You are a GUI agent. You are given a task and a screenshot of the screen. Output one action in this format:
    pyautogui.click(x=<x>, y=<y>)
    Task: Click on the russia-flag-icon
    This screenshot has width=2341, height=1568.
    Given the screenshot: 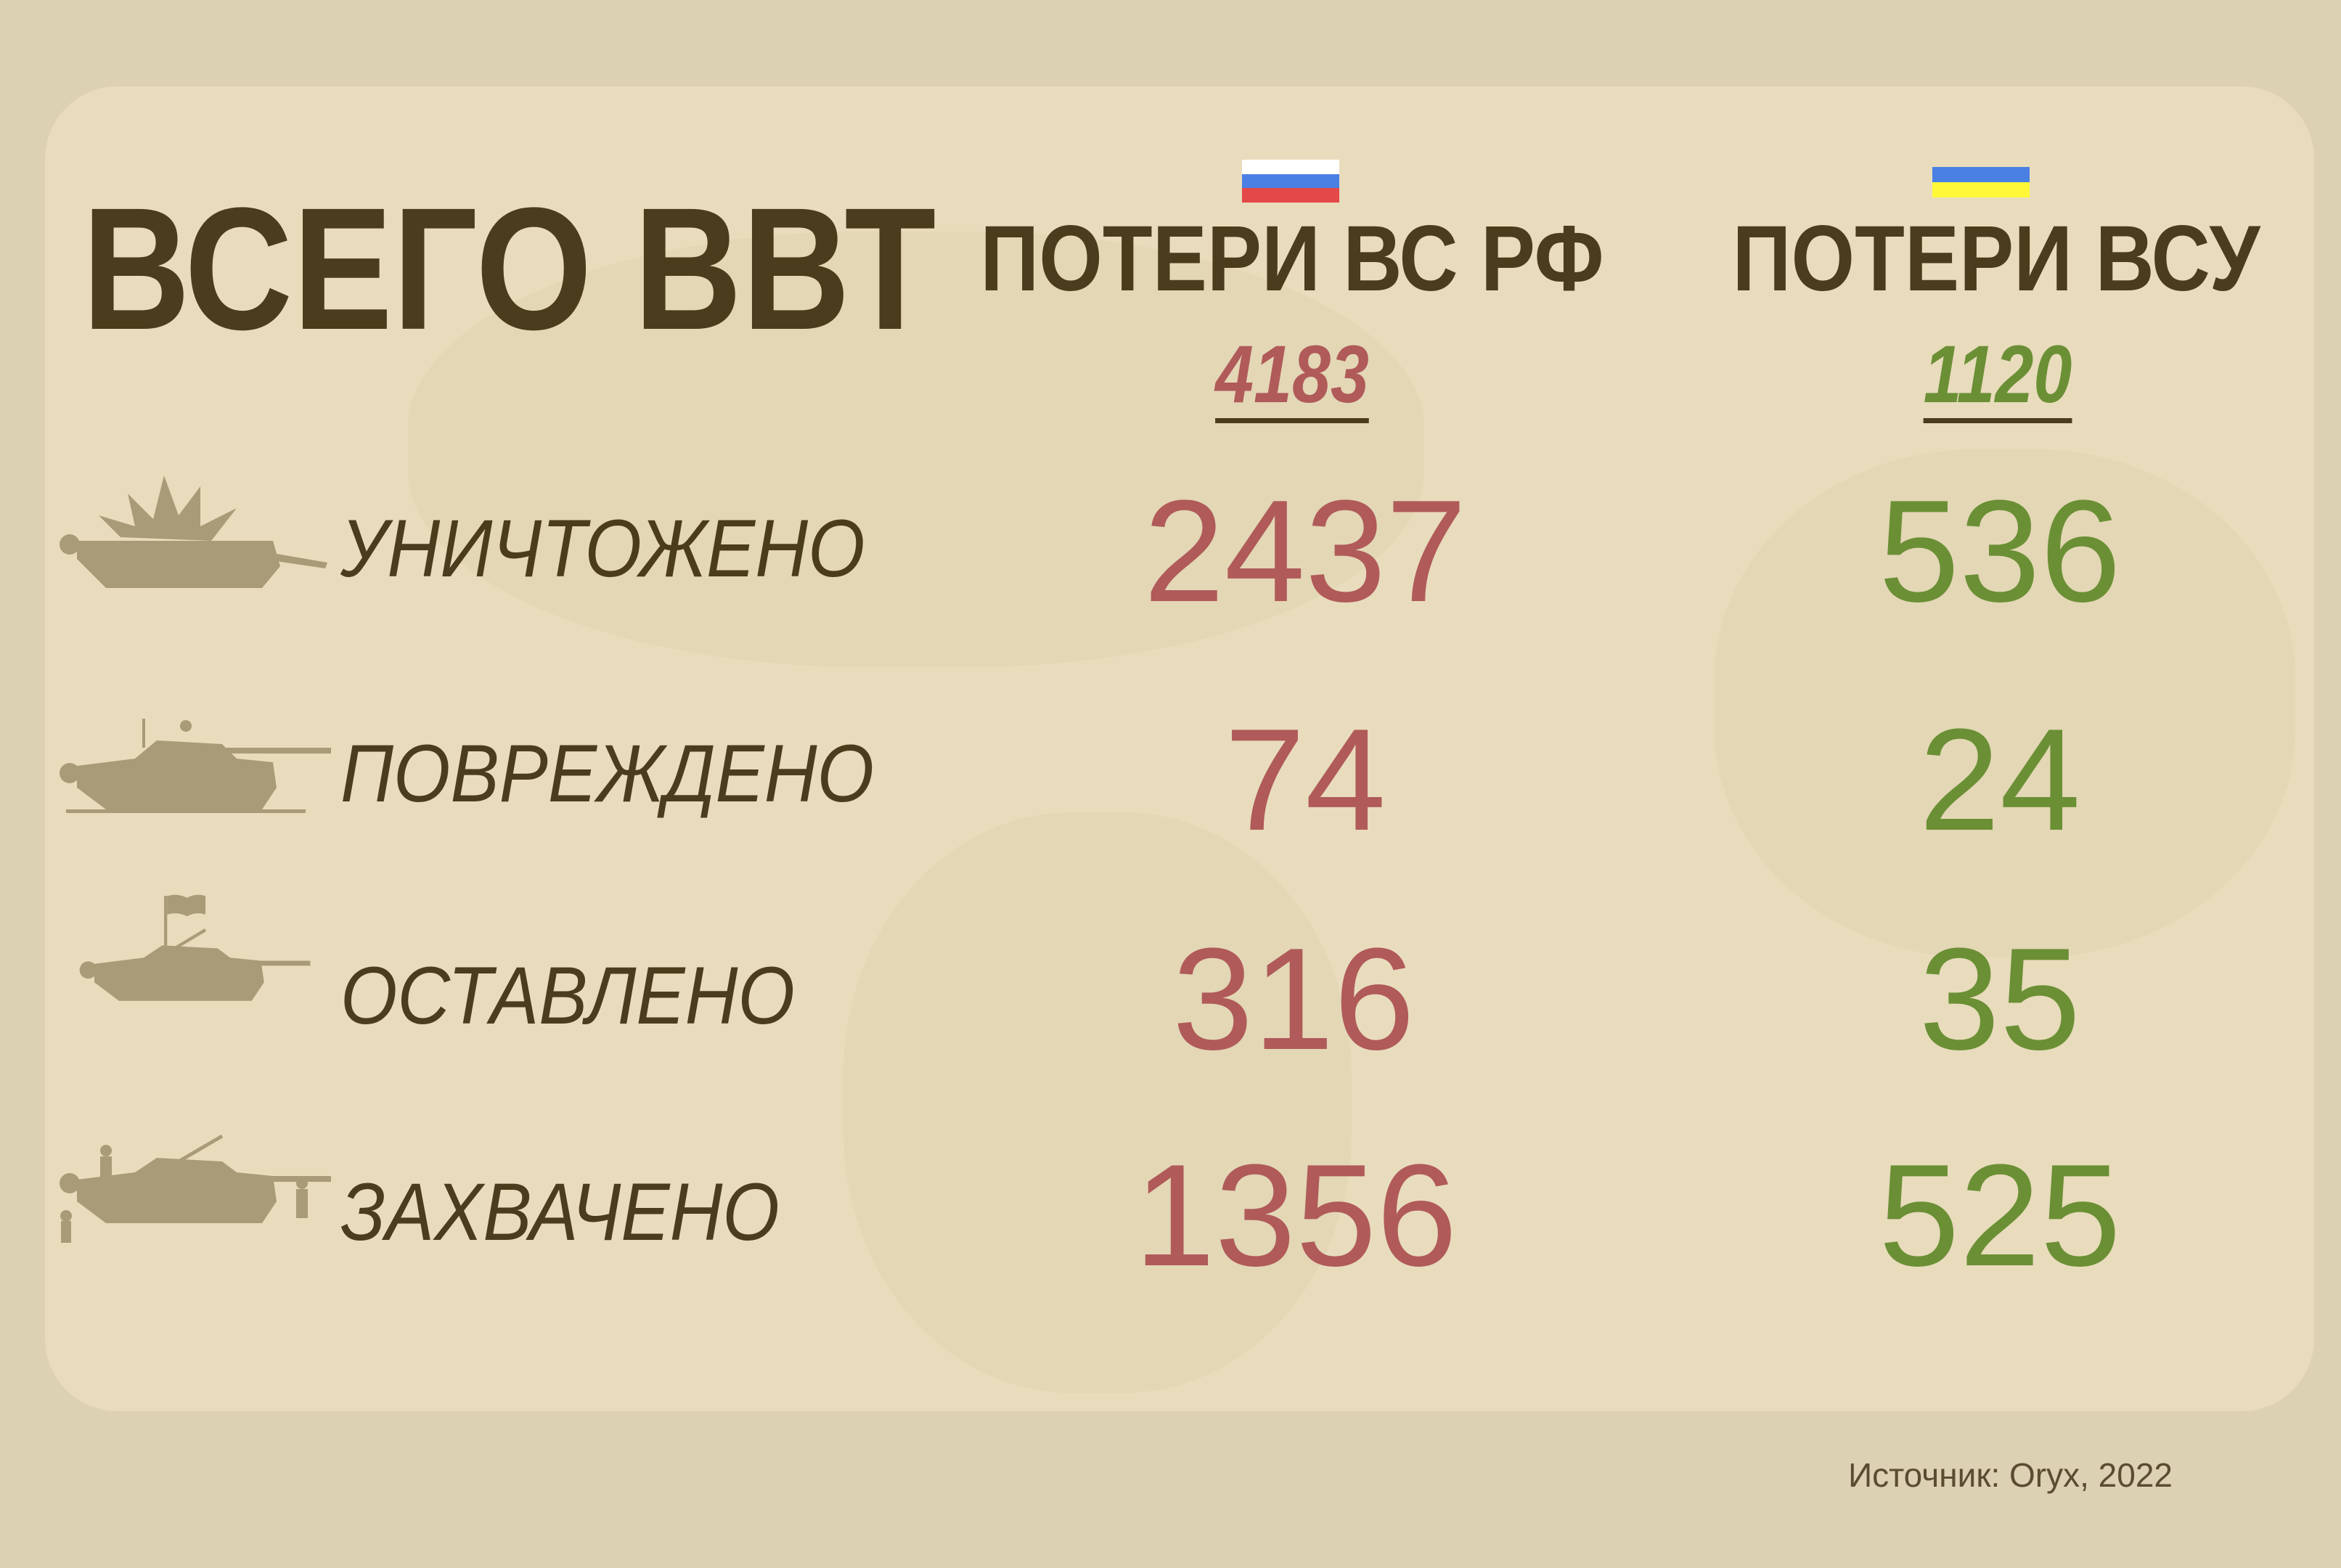 What is the action you would take?
    pyautogui.click(x=1291, y=182)
    